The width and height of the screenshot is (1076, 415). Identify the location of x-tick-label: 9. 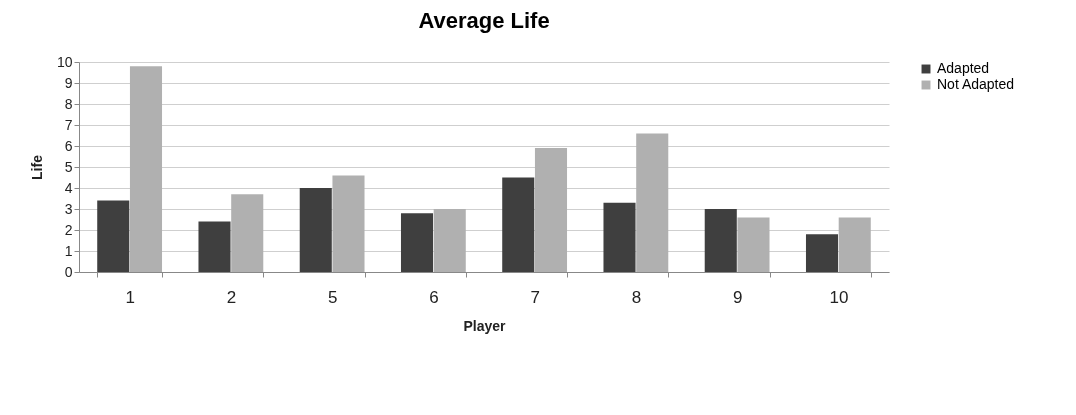
(737, 297).